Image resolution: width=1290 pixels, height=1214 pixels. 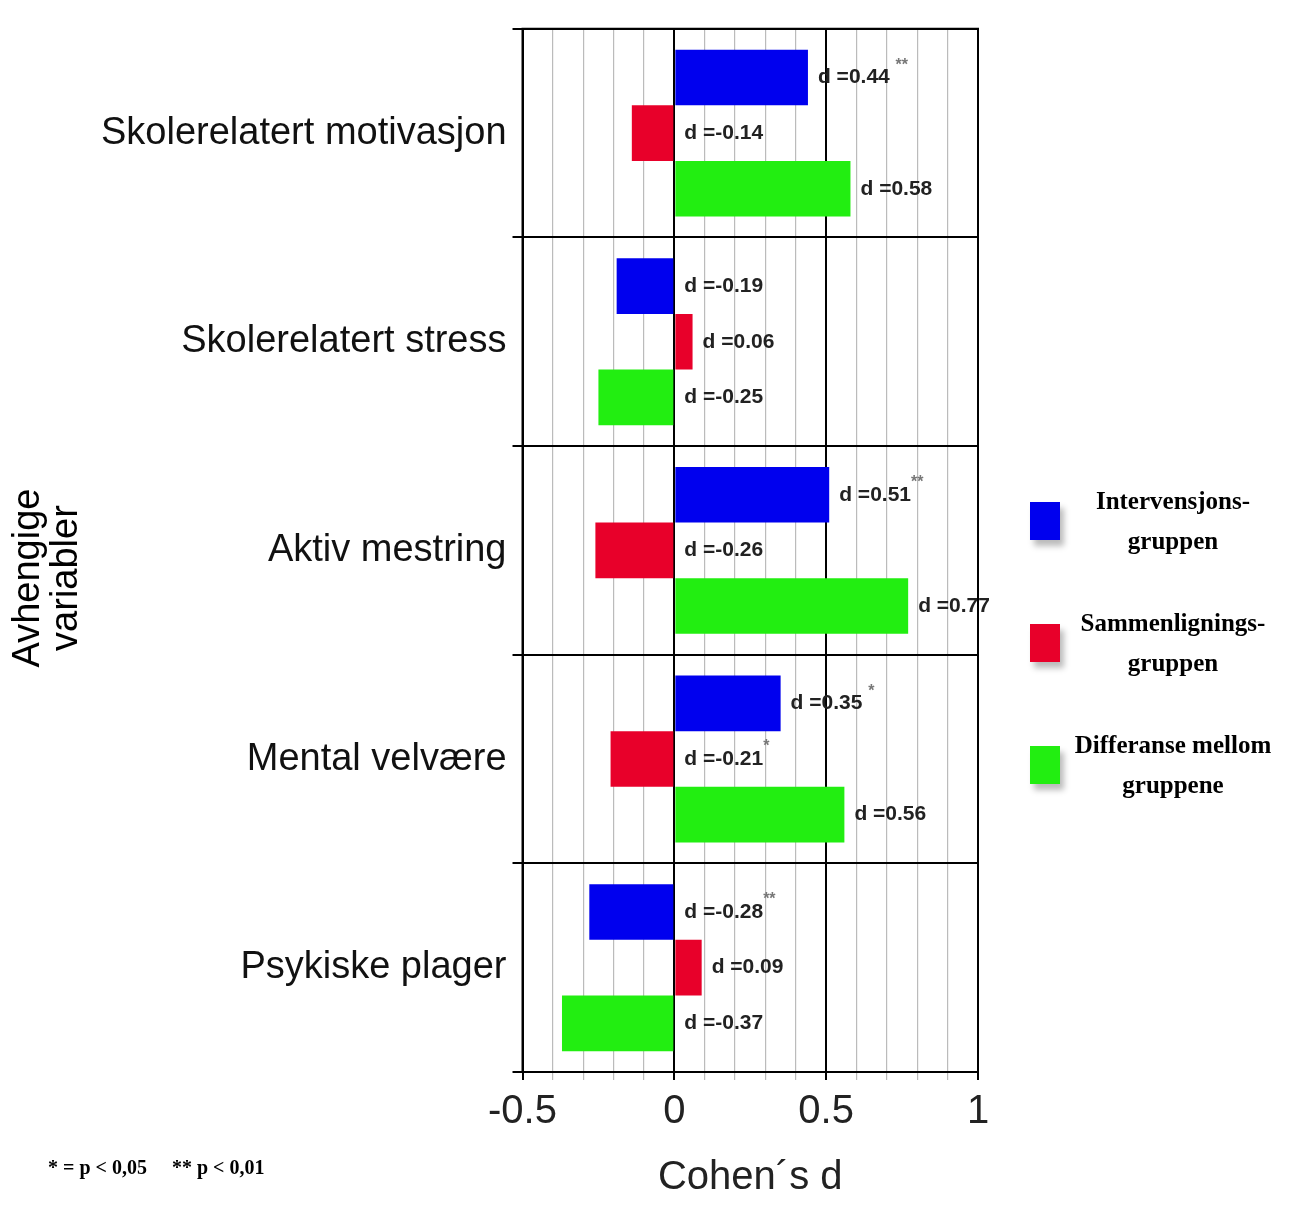 I want to click on data-label: d =0.06, so click(x=738, y=340).